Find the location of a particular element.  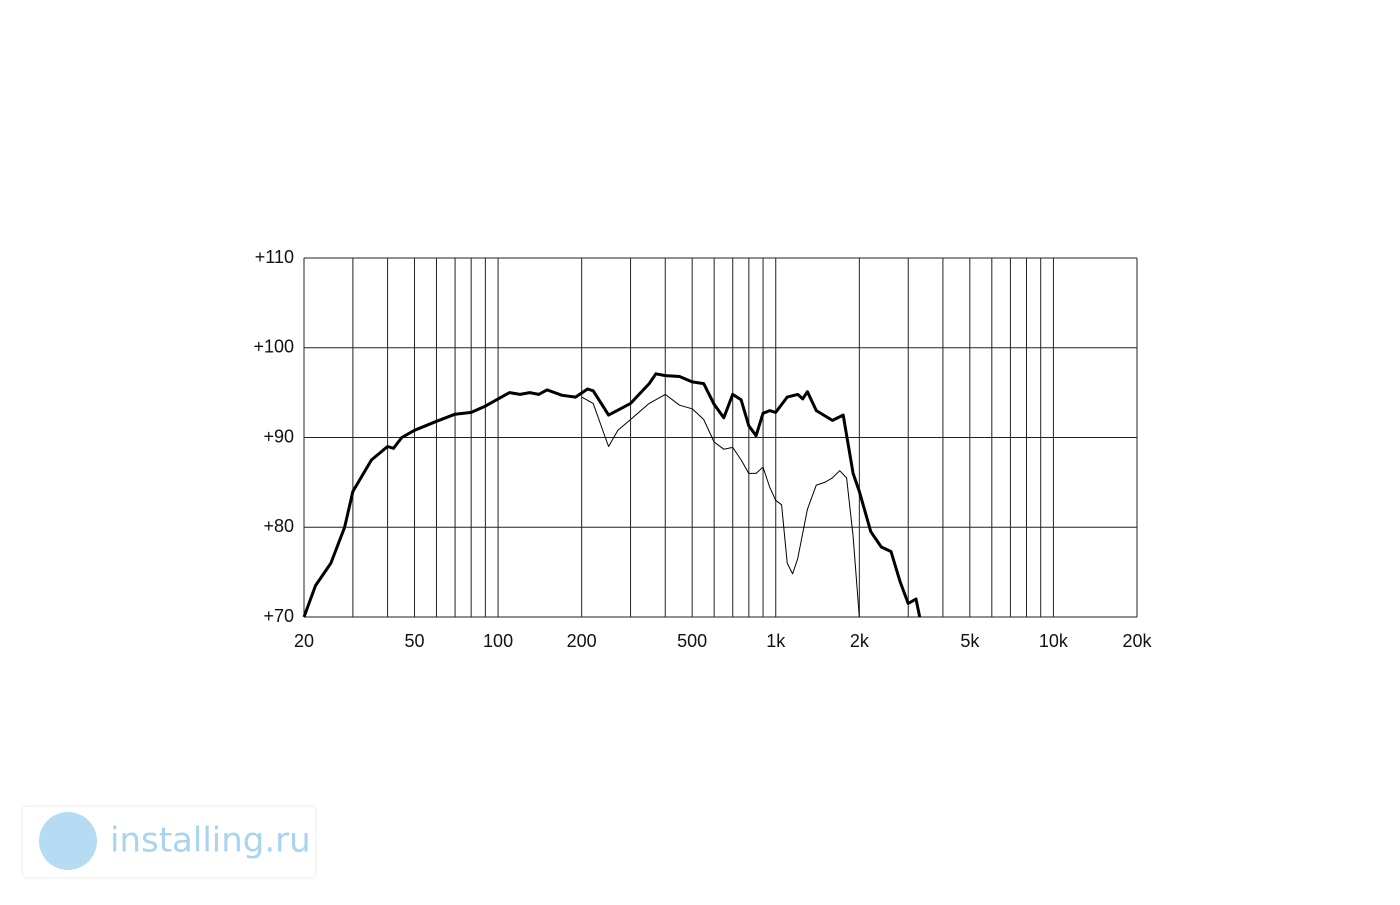

watermark: installing.ru is located at coordinates (210, 841).